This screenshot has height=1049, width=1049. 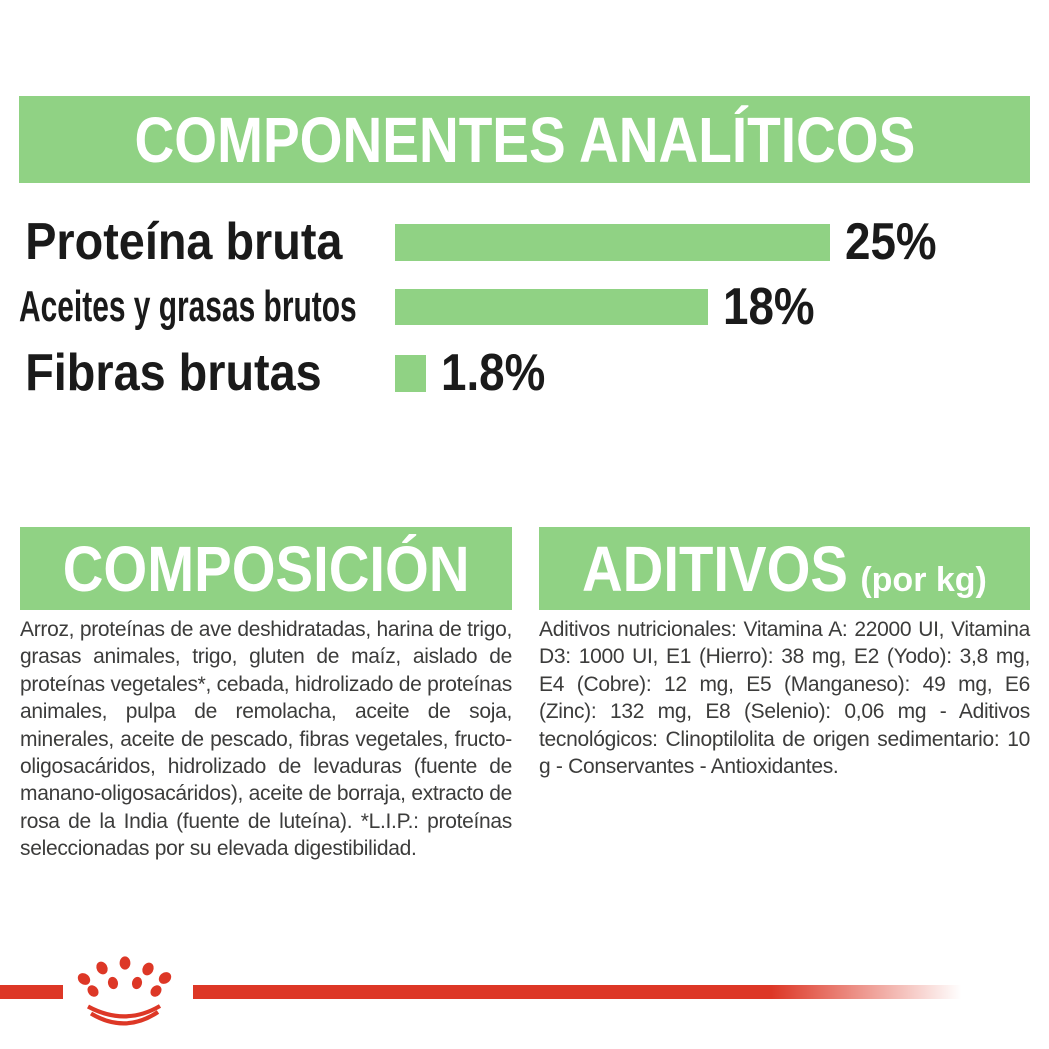 I want to click on analytical-components-title: COMPONENTES ANALÍTICOS, so click(x=524, y=139).